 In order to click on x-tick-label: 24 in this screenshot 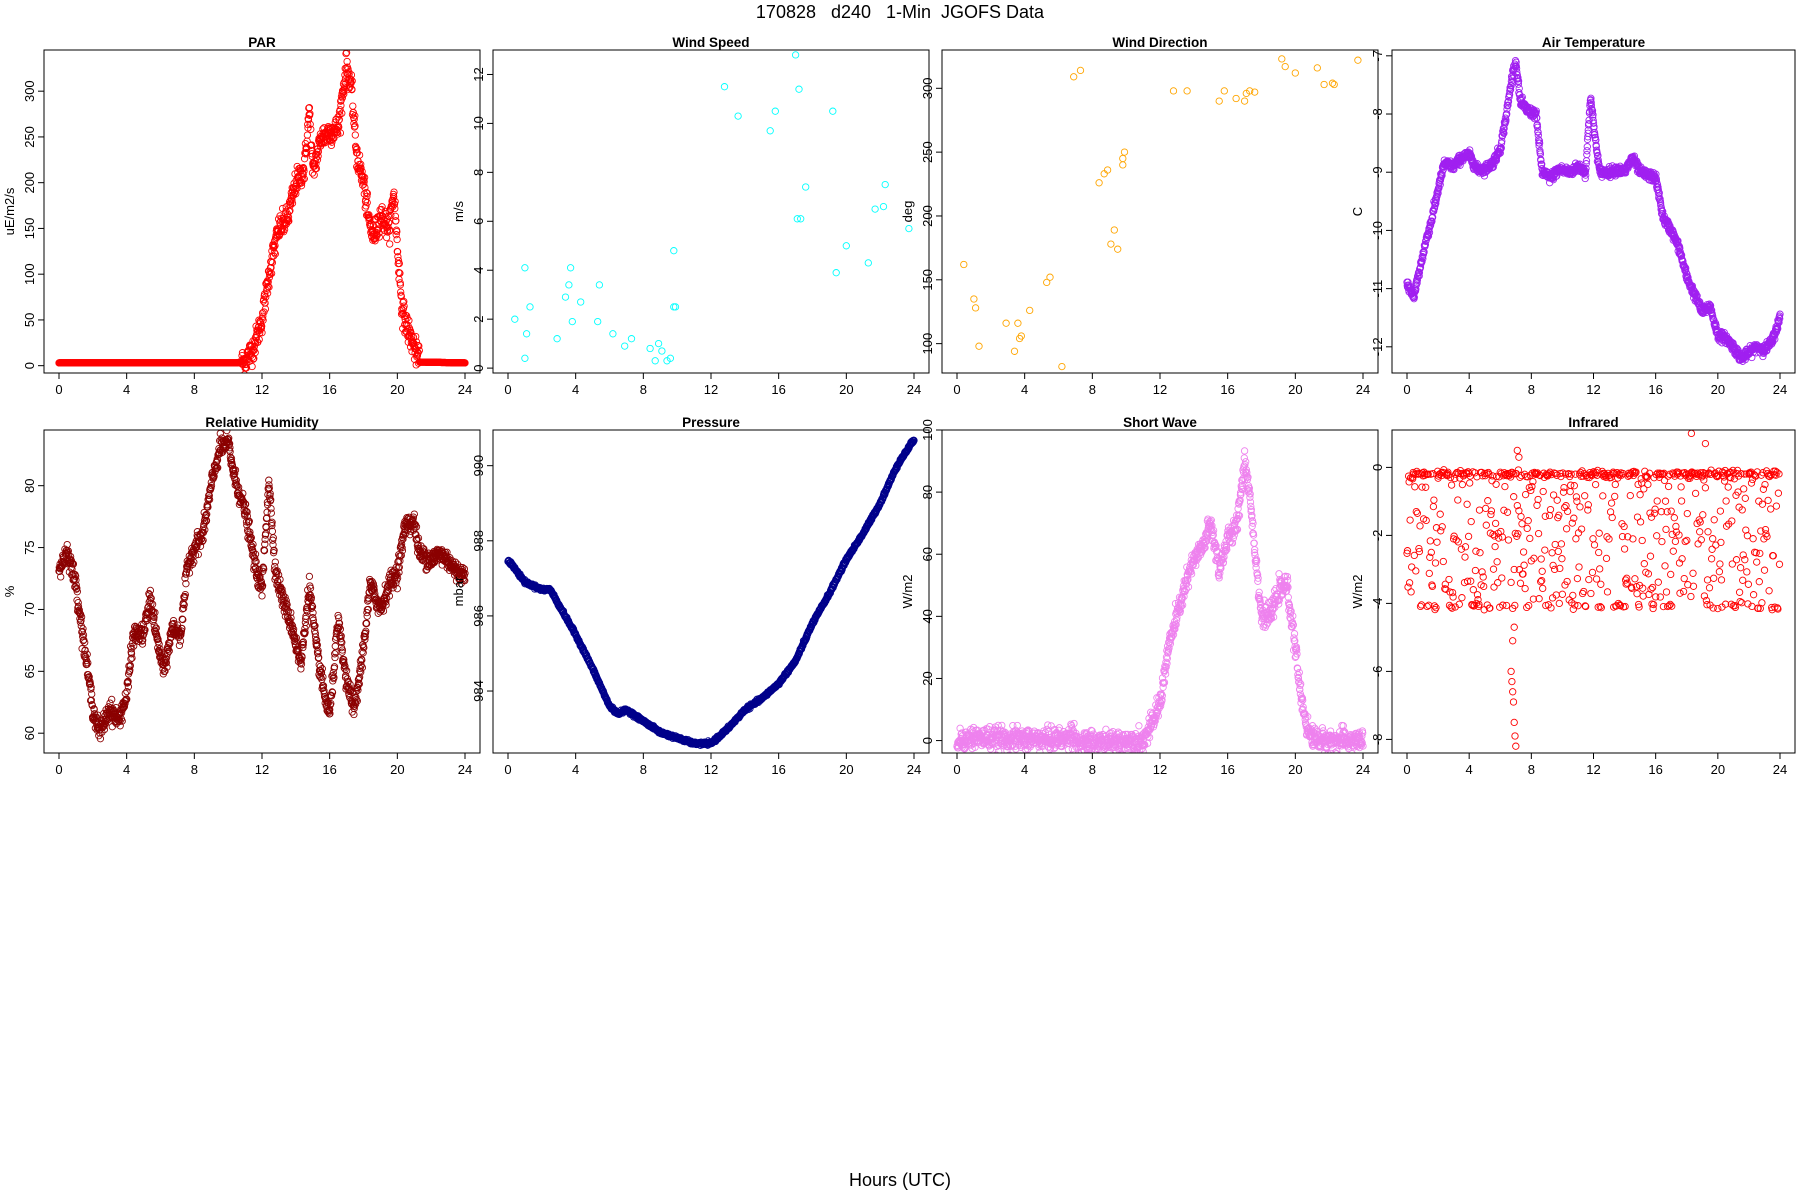, I will do `click(465, 769)`.